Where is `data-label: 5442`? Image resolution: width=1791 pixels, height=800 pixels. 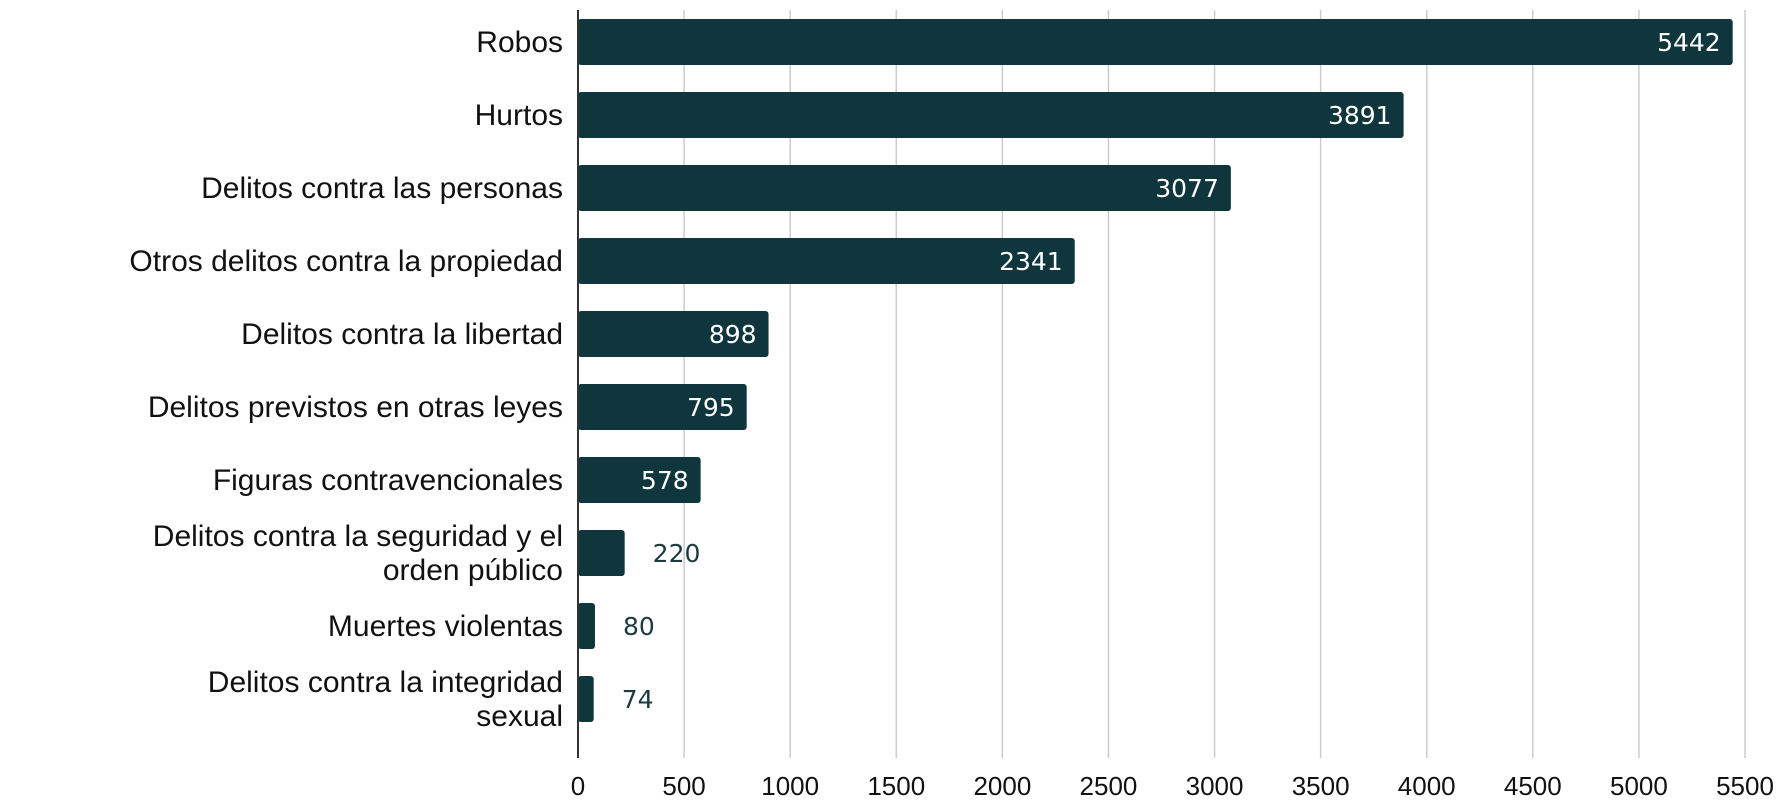 data-label: 5442 is located at coordinates (1689, 42).